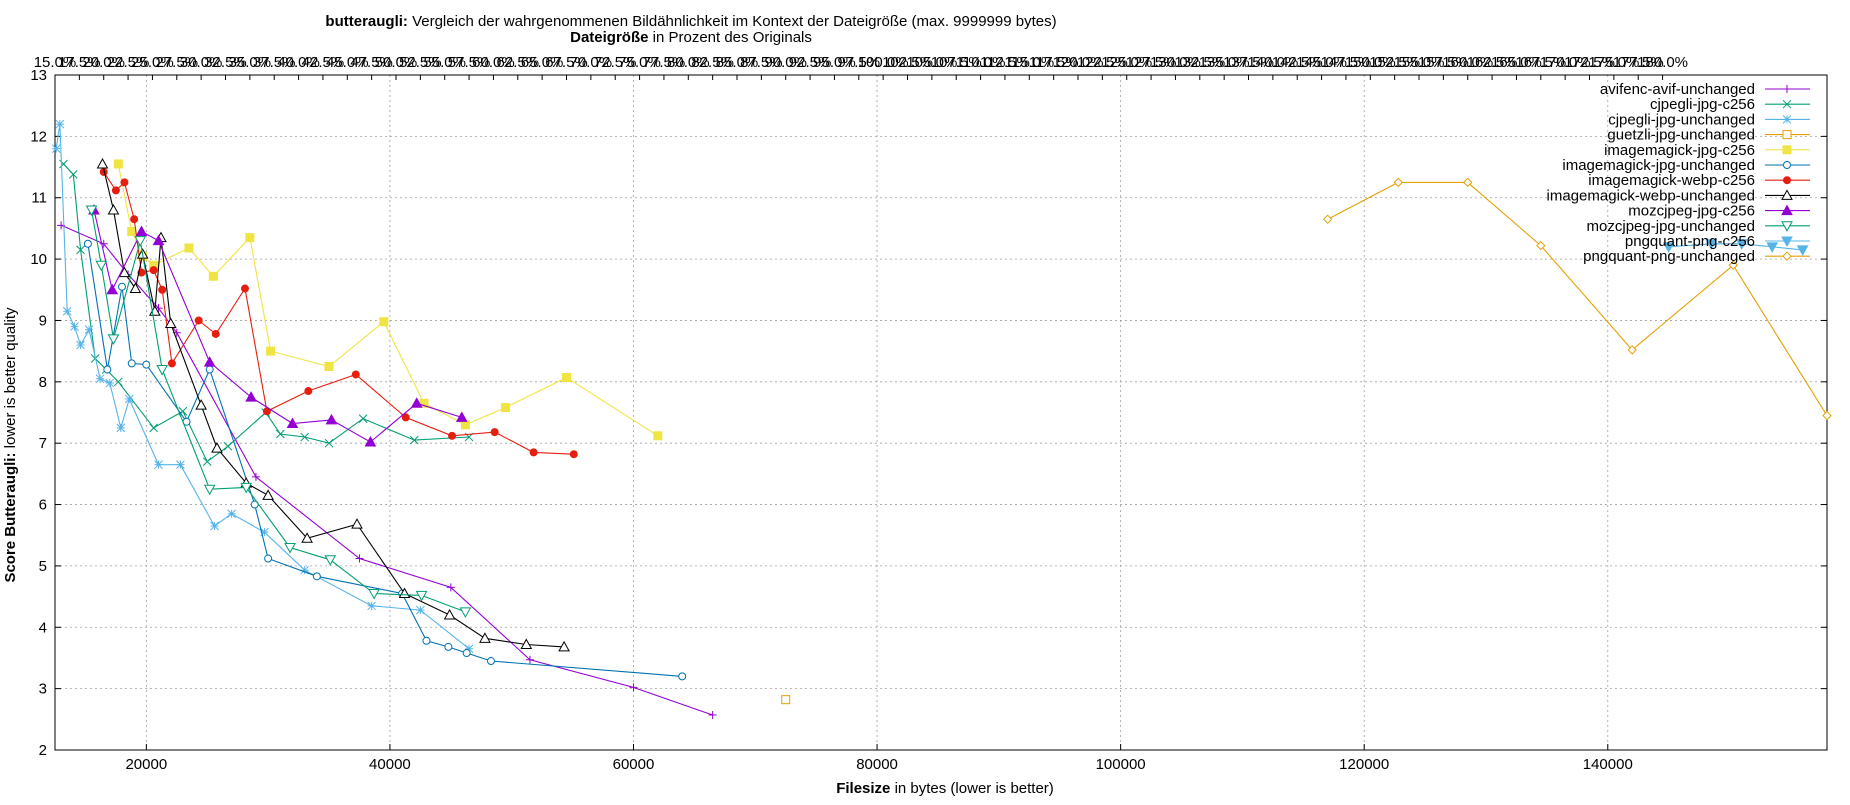  What do you see at coordinates (1698, 226) in the screenshot?
I see `legend-item: mozcjpeg-jpg-unchanged` at bounding box center [1698, 226].